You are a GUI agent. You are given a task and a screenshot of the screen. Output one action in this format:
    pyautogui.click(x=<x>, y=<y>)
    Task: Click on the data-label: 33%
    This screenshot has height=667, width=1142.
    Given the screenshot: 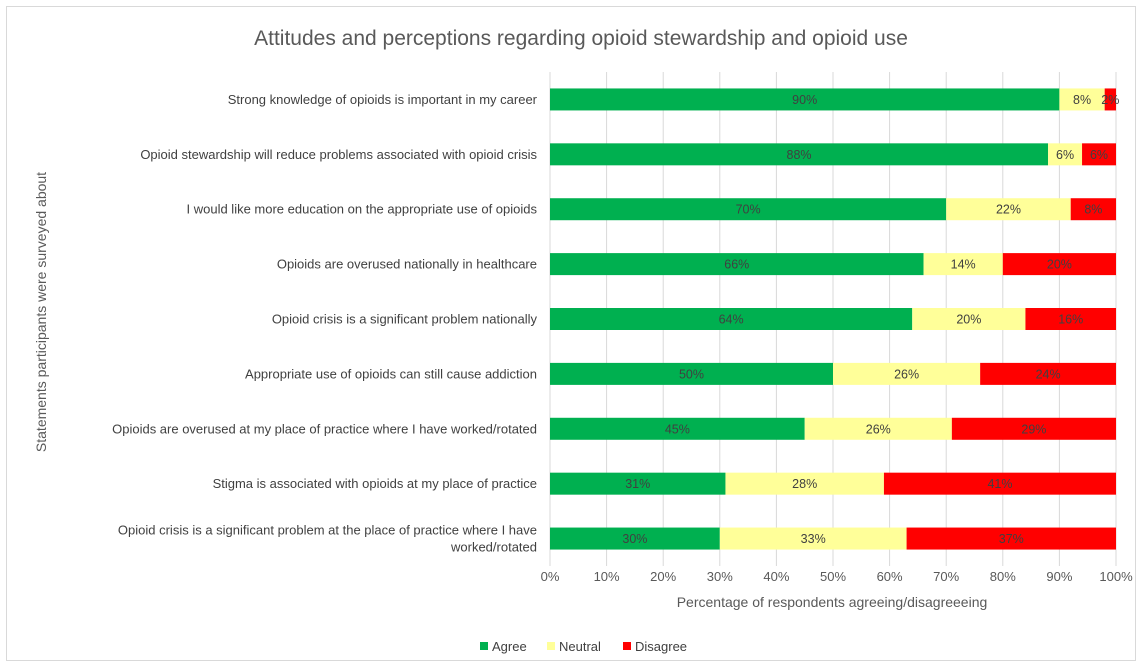 What is the action you would take?
    pyautogui.click(x=813, y=539)
    